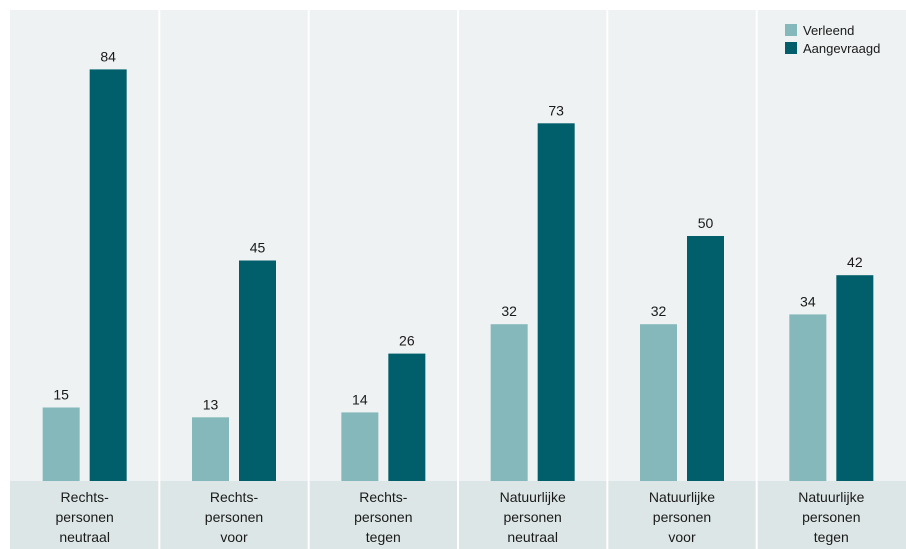 The width and height of the screenshot is (906, 549). What do you see at coordinates (808, 301) in the screenshot?
I see `data-label: 34` at bounding box center [808, 301].